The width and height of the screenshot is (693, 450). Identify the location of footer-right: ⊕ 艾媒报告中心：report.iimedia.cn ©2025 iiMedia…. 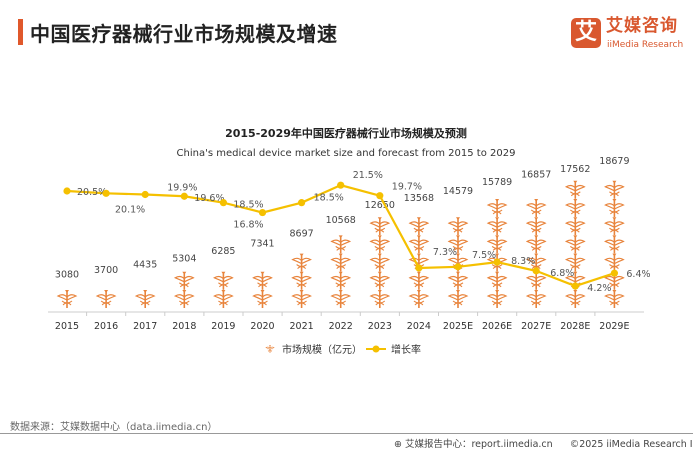
(543, 443).